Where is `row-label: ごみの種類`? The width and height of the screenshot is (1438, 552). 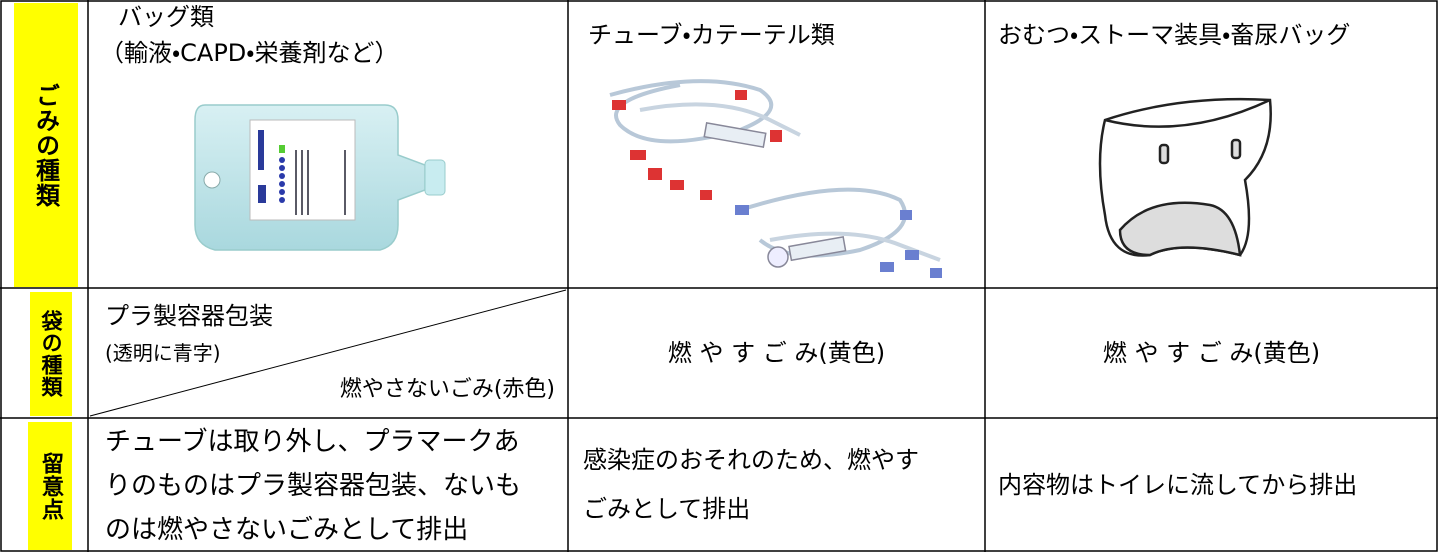
row-label: ごみの種類 is located at coordinates (45, 145).